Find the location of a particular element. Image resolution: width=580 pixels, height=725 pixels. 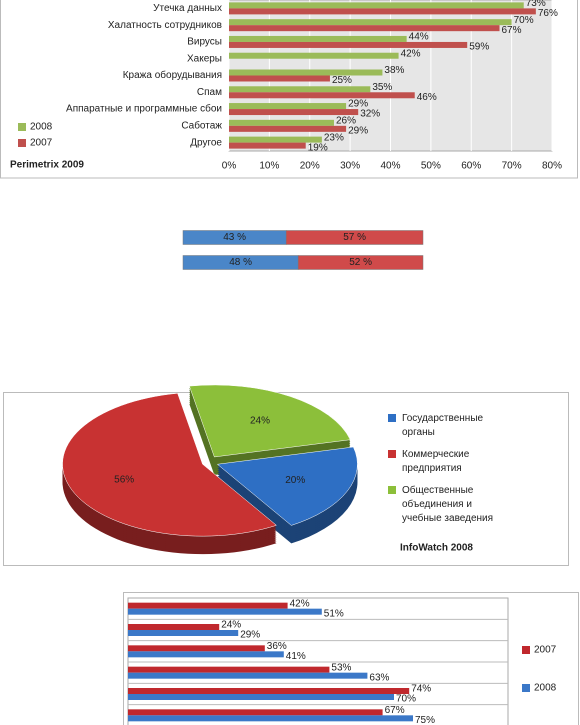

chart-title: InfoWatch 2008 is located at coordinates (436, 548).